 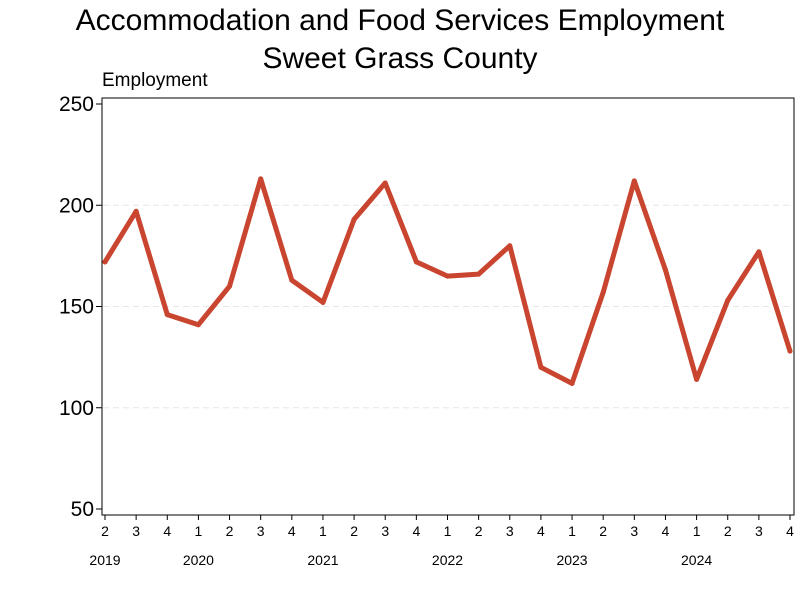 I want to click on x-axis-year-labels: 2019 2020 2021 2022 2023 2024, so click(x=400, y=560).